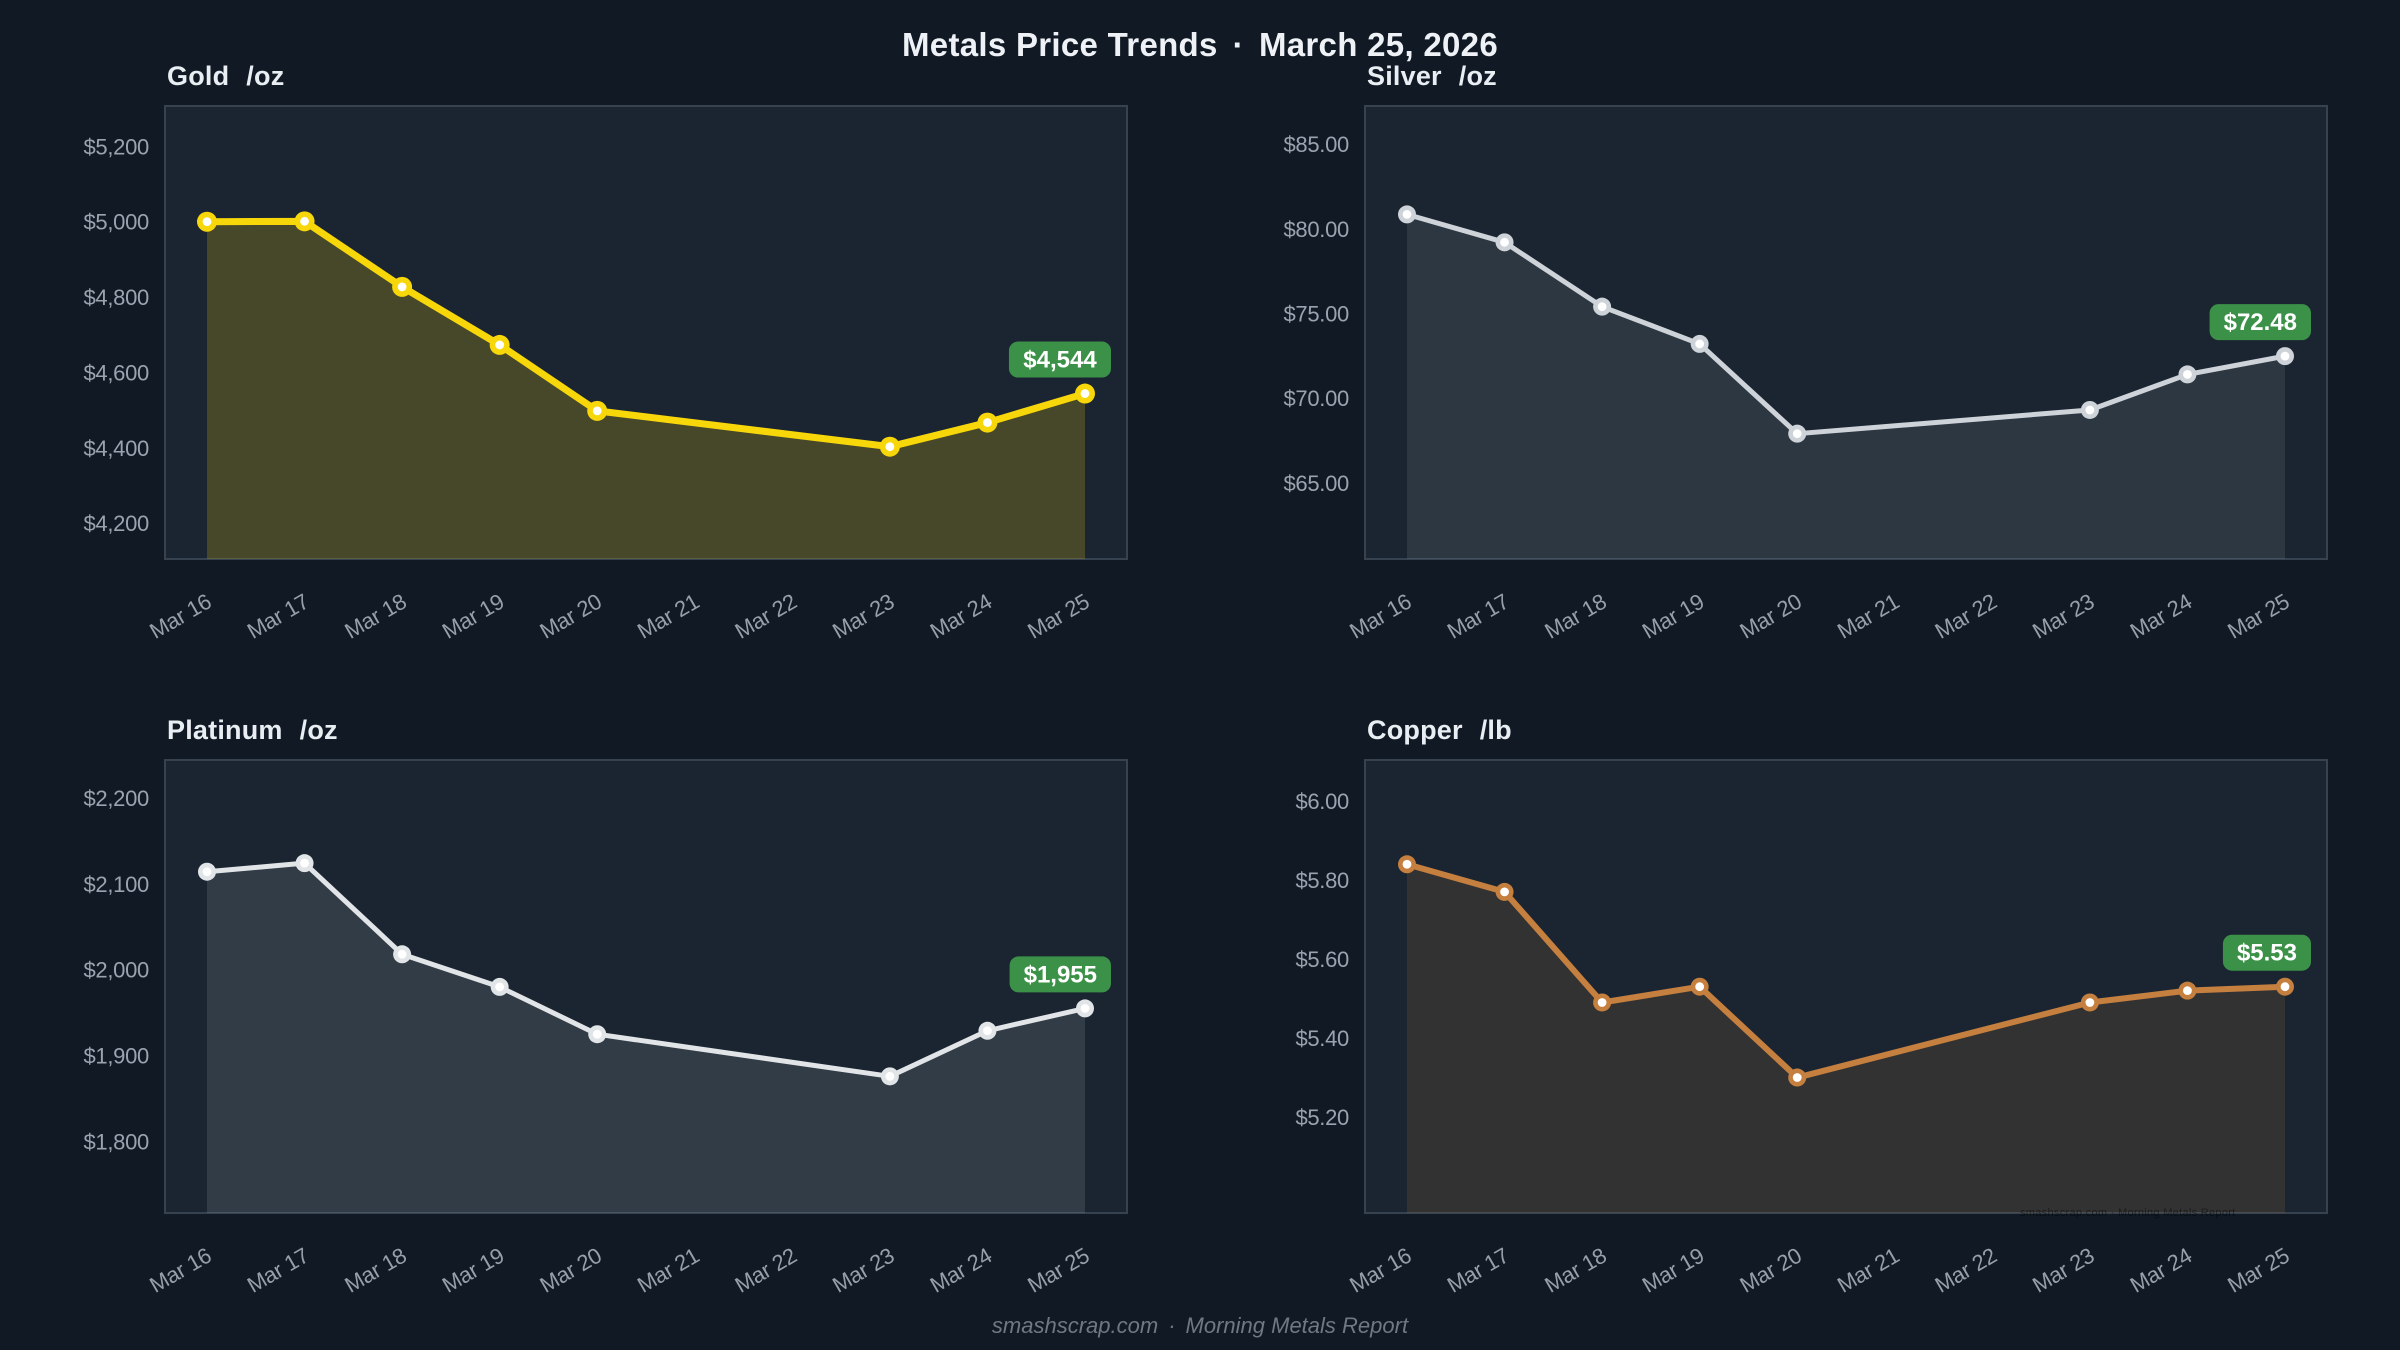 Image resolution: width=2400 pixels, height=1350 pixels. I want to click on last-value-badge: $72.48, so click(2260, 322).